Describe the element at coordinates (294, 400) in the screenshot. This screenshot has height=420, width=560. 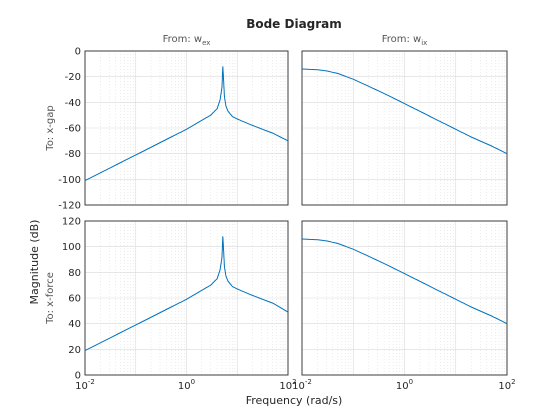
I see `x-axis-label: Frequency (rad/s)` at that location.